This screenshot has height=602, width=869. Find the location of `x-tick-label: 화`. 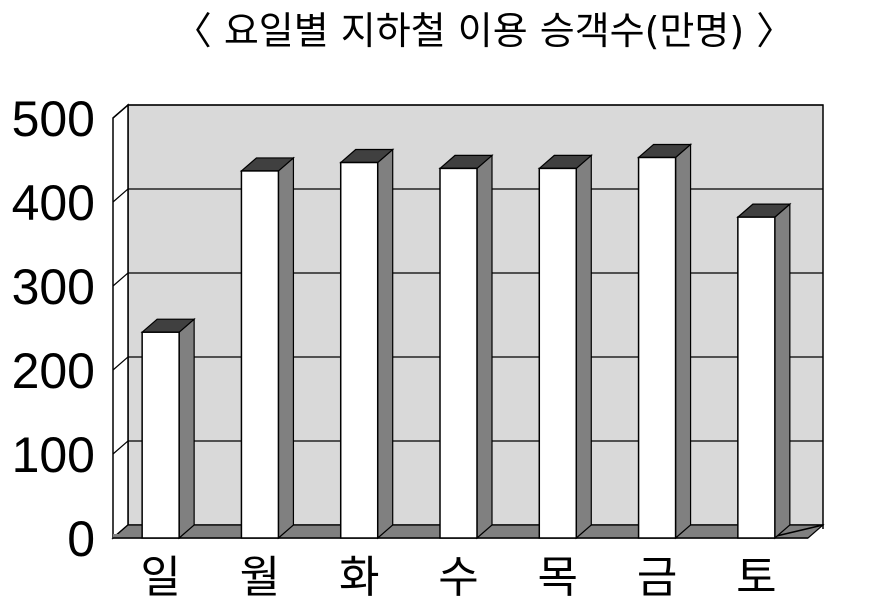

x-tick-label: 화 is located at coordinates (359, 577).